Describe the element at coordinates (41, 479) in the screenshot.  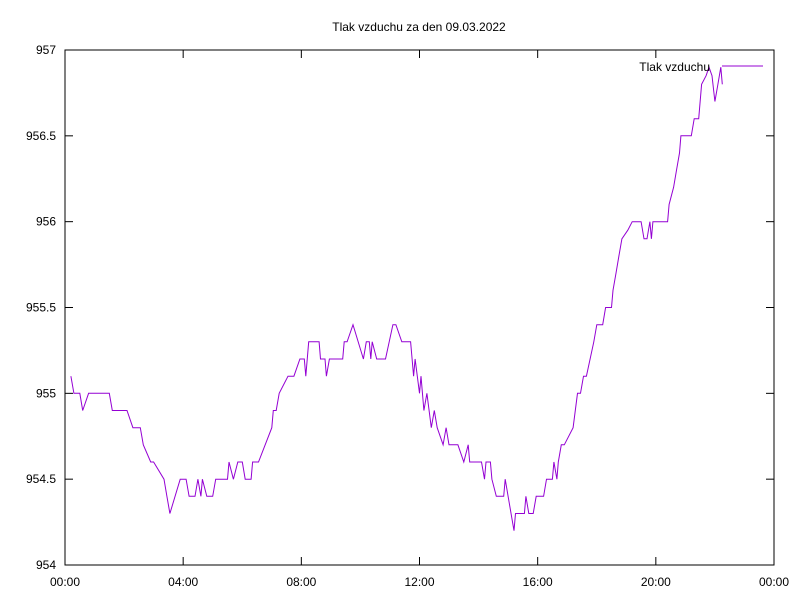
I see `y-tick-label: 954.5` at that location.